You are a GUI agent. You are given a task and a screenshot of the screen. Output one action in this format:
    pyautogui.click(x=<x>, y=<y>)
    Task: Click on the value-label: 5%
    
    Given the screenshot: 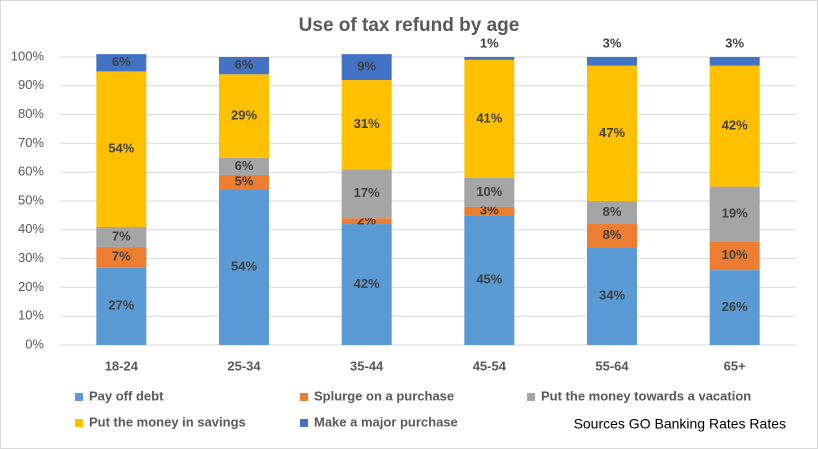 What is the action you would take?
    pyautogui.click(x=244, y=181)
    